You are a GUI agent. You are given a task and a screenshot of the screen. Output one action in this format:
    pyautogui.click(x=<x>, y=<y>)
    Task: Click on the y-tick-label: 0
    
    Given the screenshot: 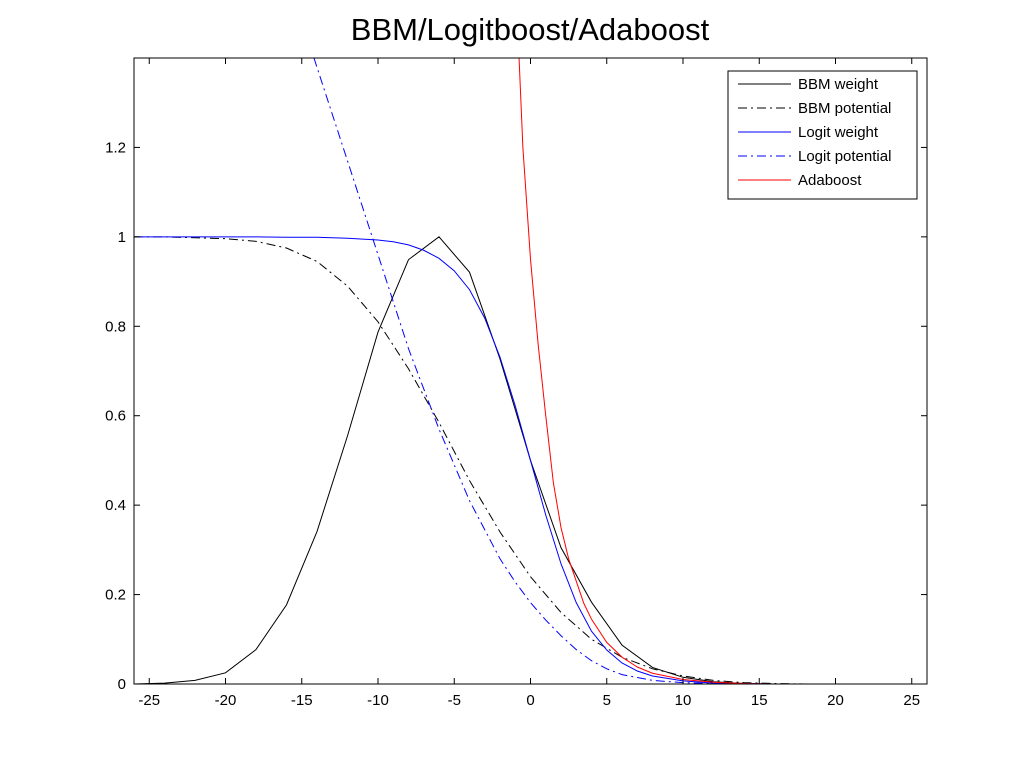 What is the action you would take?
    pyautogui.click(x=122, y=684)
    